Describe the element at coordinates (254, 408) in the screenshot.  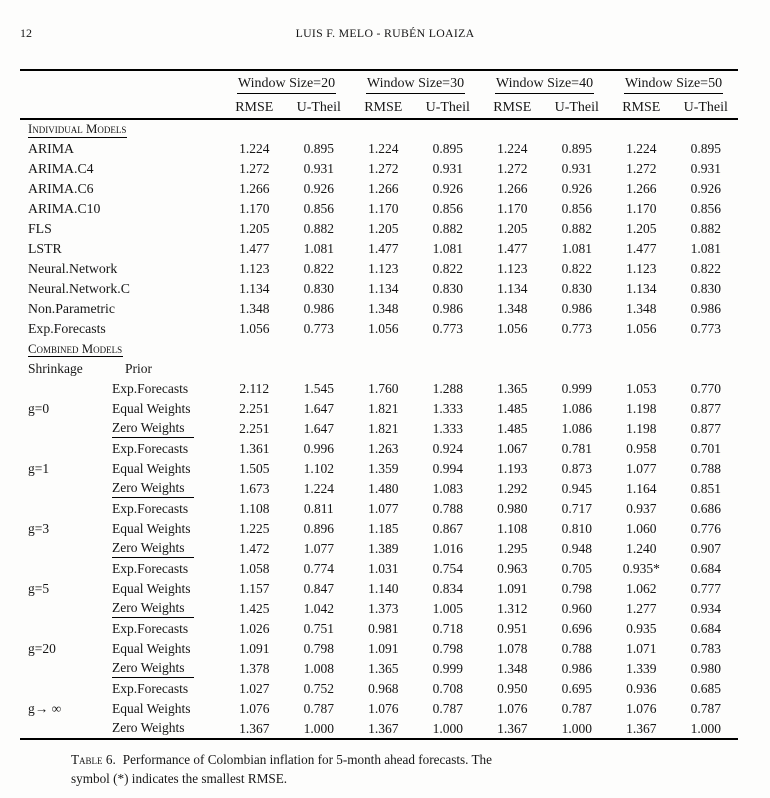
I see `value-cell: 2.251` at that location.